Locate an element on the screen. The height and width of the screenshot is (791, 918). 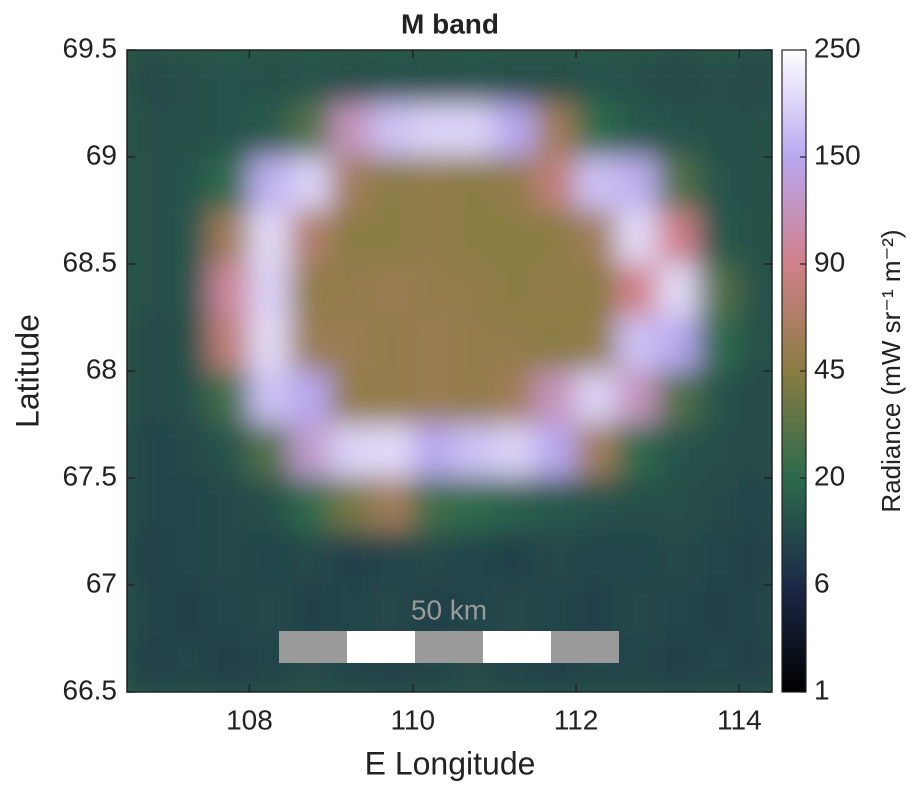
x-axis-label: E Longitude is located at coordinates (450, 763).